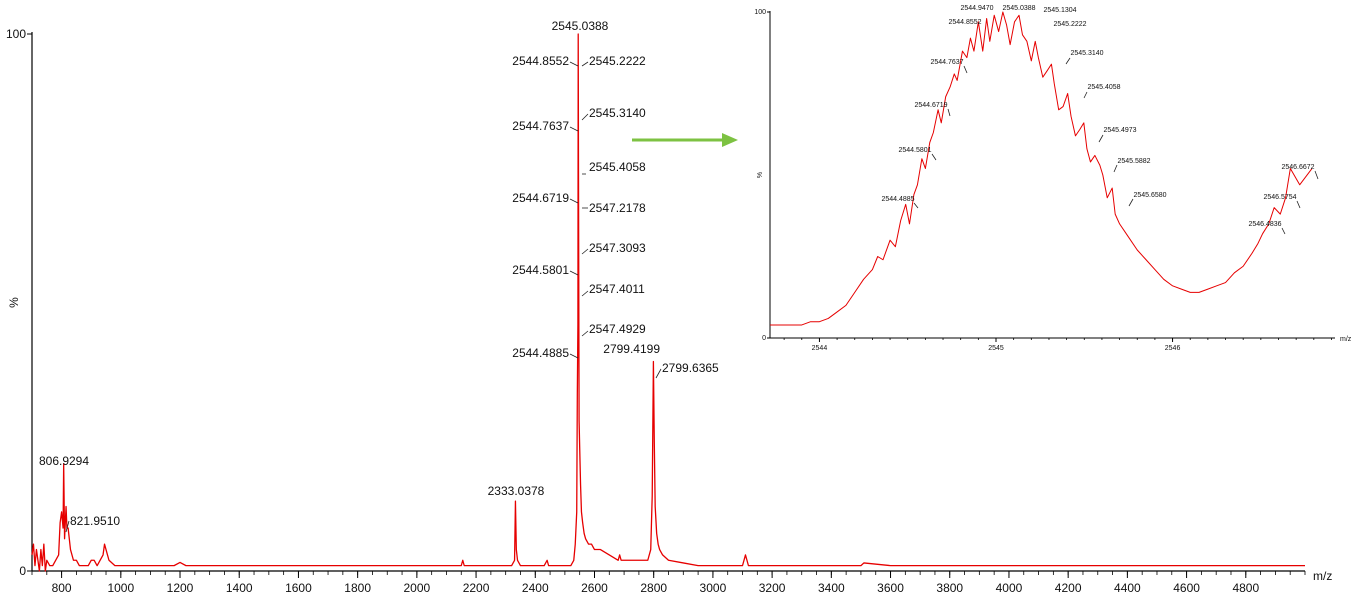  What do you see at coordinates (357, 588) in the screenshot?
I see `x-tick-label: 1800` at bounding box center [357, 588].